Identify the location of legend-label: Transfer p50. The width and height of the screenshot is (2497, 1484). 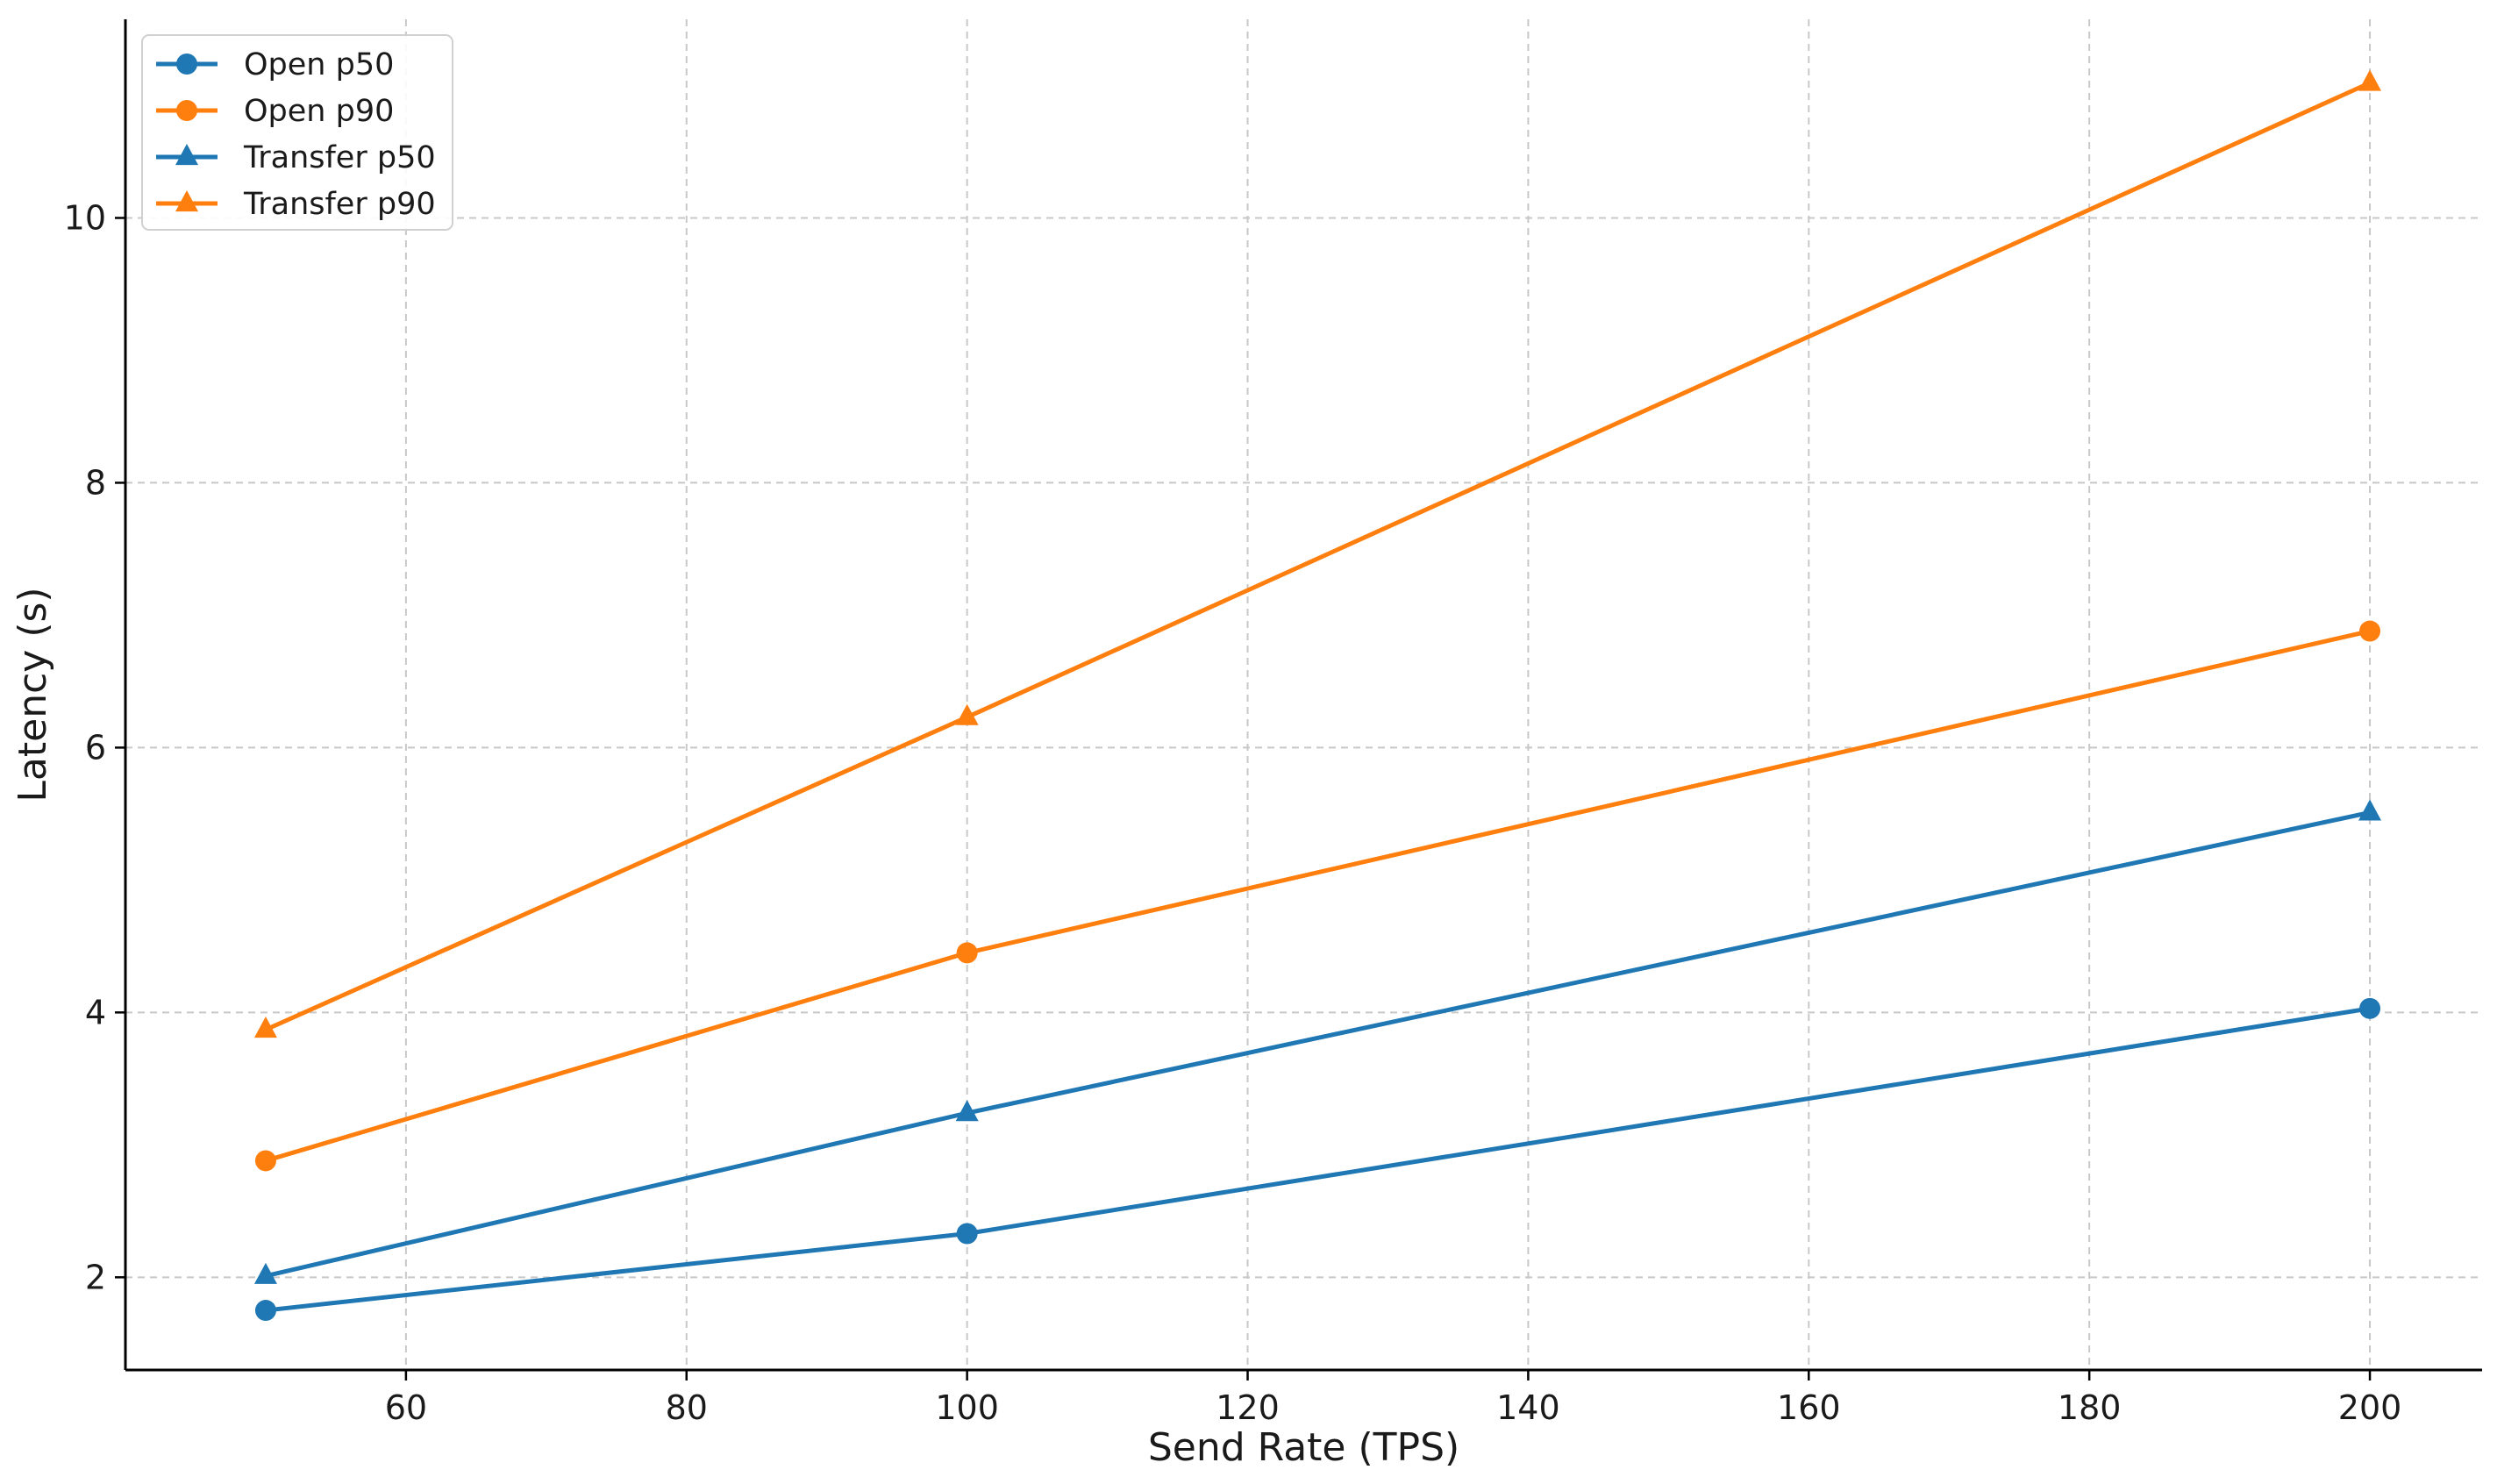
(339, 157).